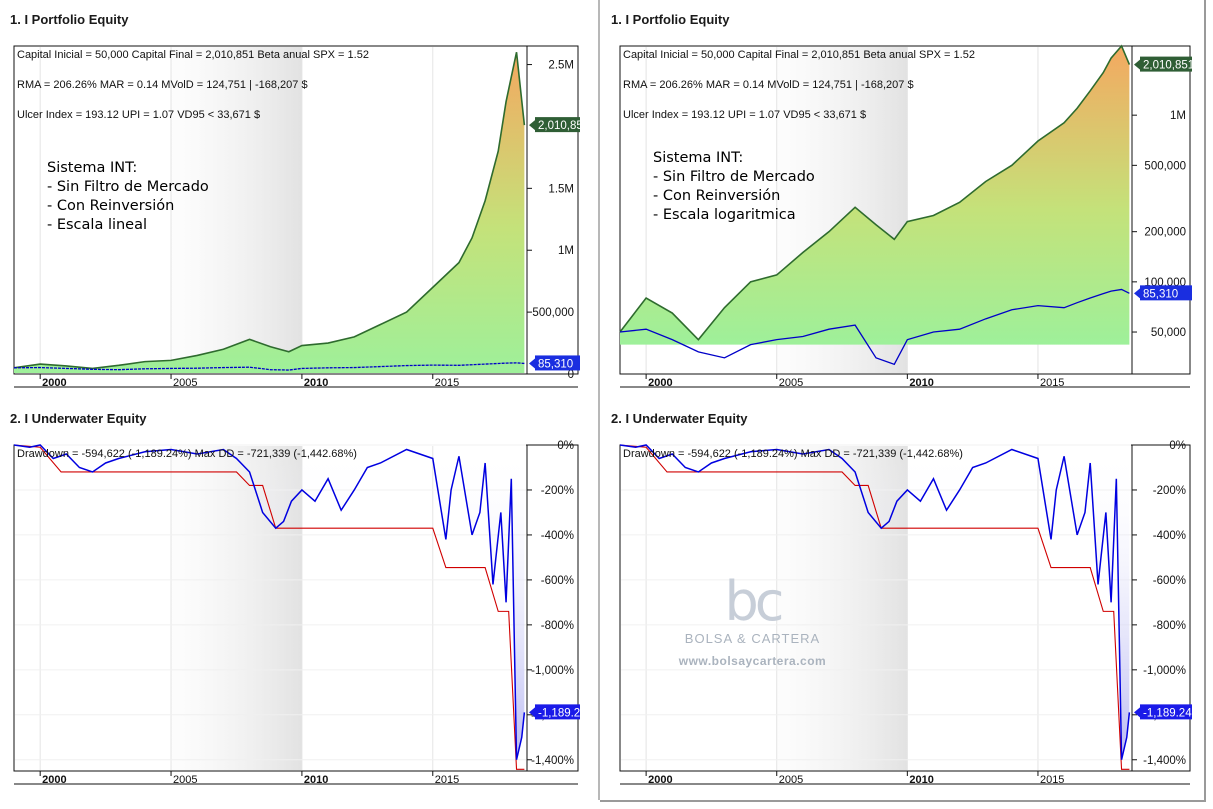 The height and width of the screenshot is (809, 1213). Describe the element at coordinates (185, 383) in the screenshot. I see `chart-0-x-tick-label: 2005` at that location.